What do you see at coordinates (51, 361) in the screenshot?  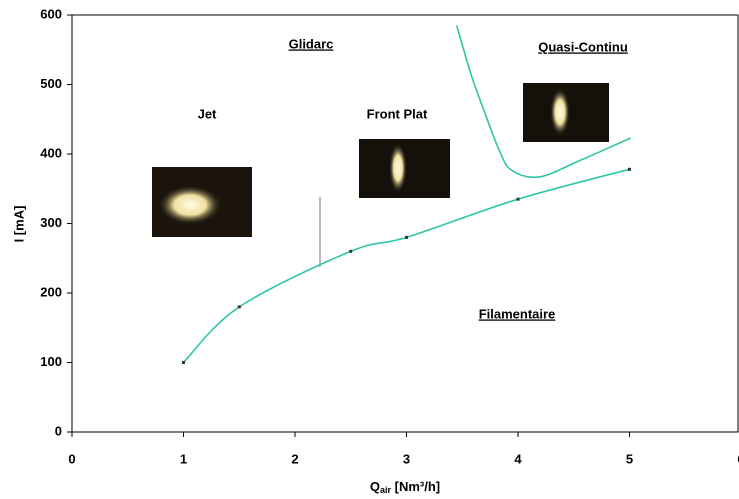 I see `y-tick-label: 100` at bounding box center [51, 361].